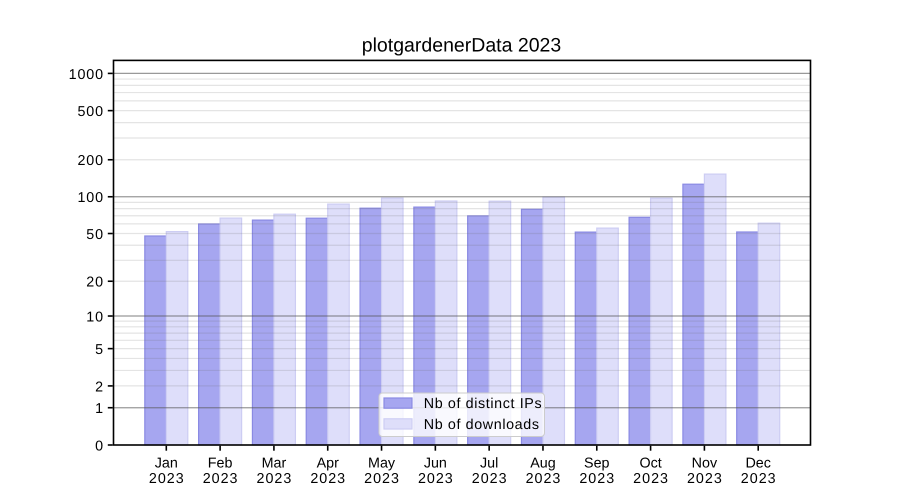  I want to click on svg-text: 500, so click(90, 112).